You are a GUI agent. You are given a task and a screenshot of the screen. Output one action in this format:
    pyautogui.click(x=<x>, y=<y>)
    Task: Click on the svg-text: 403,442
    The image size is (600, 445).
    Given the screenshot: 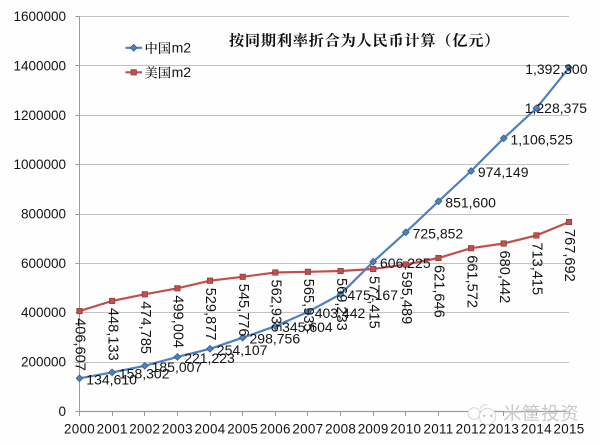 What is the action you would take?
    pyautogui.click(x=340, y=313)
    